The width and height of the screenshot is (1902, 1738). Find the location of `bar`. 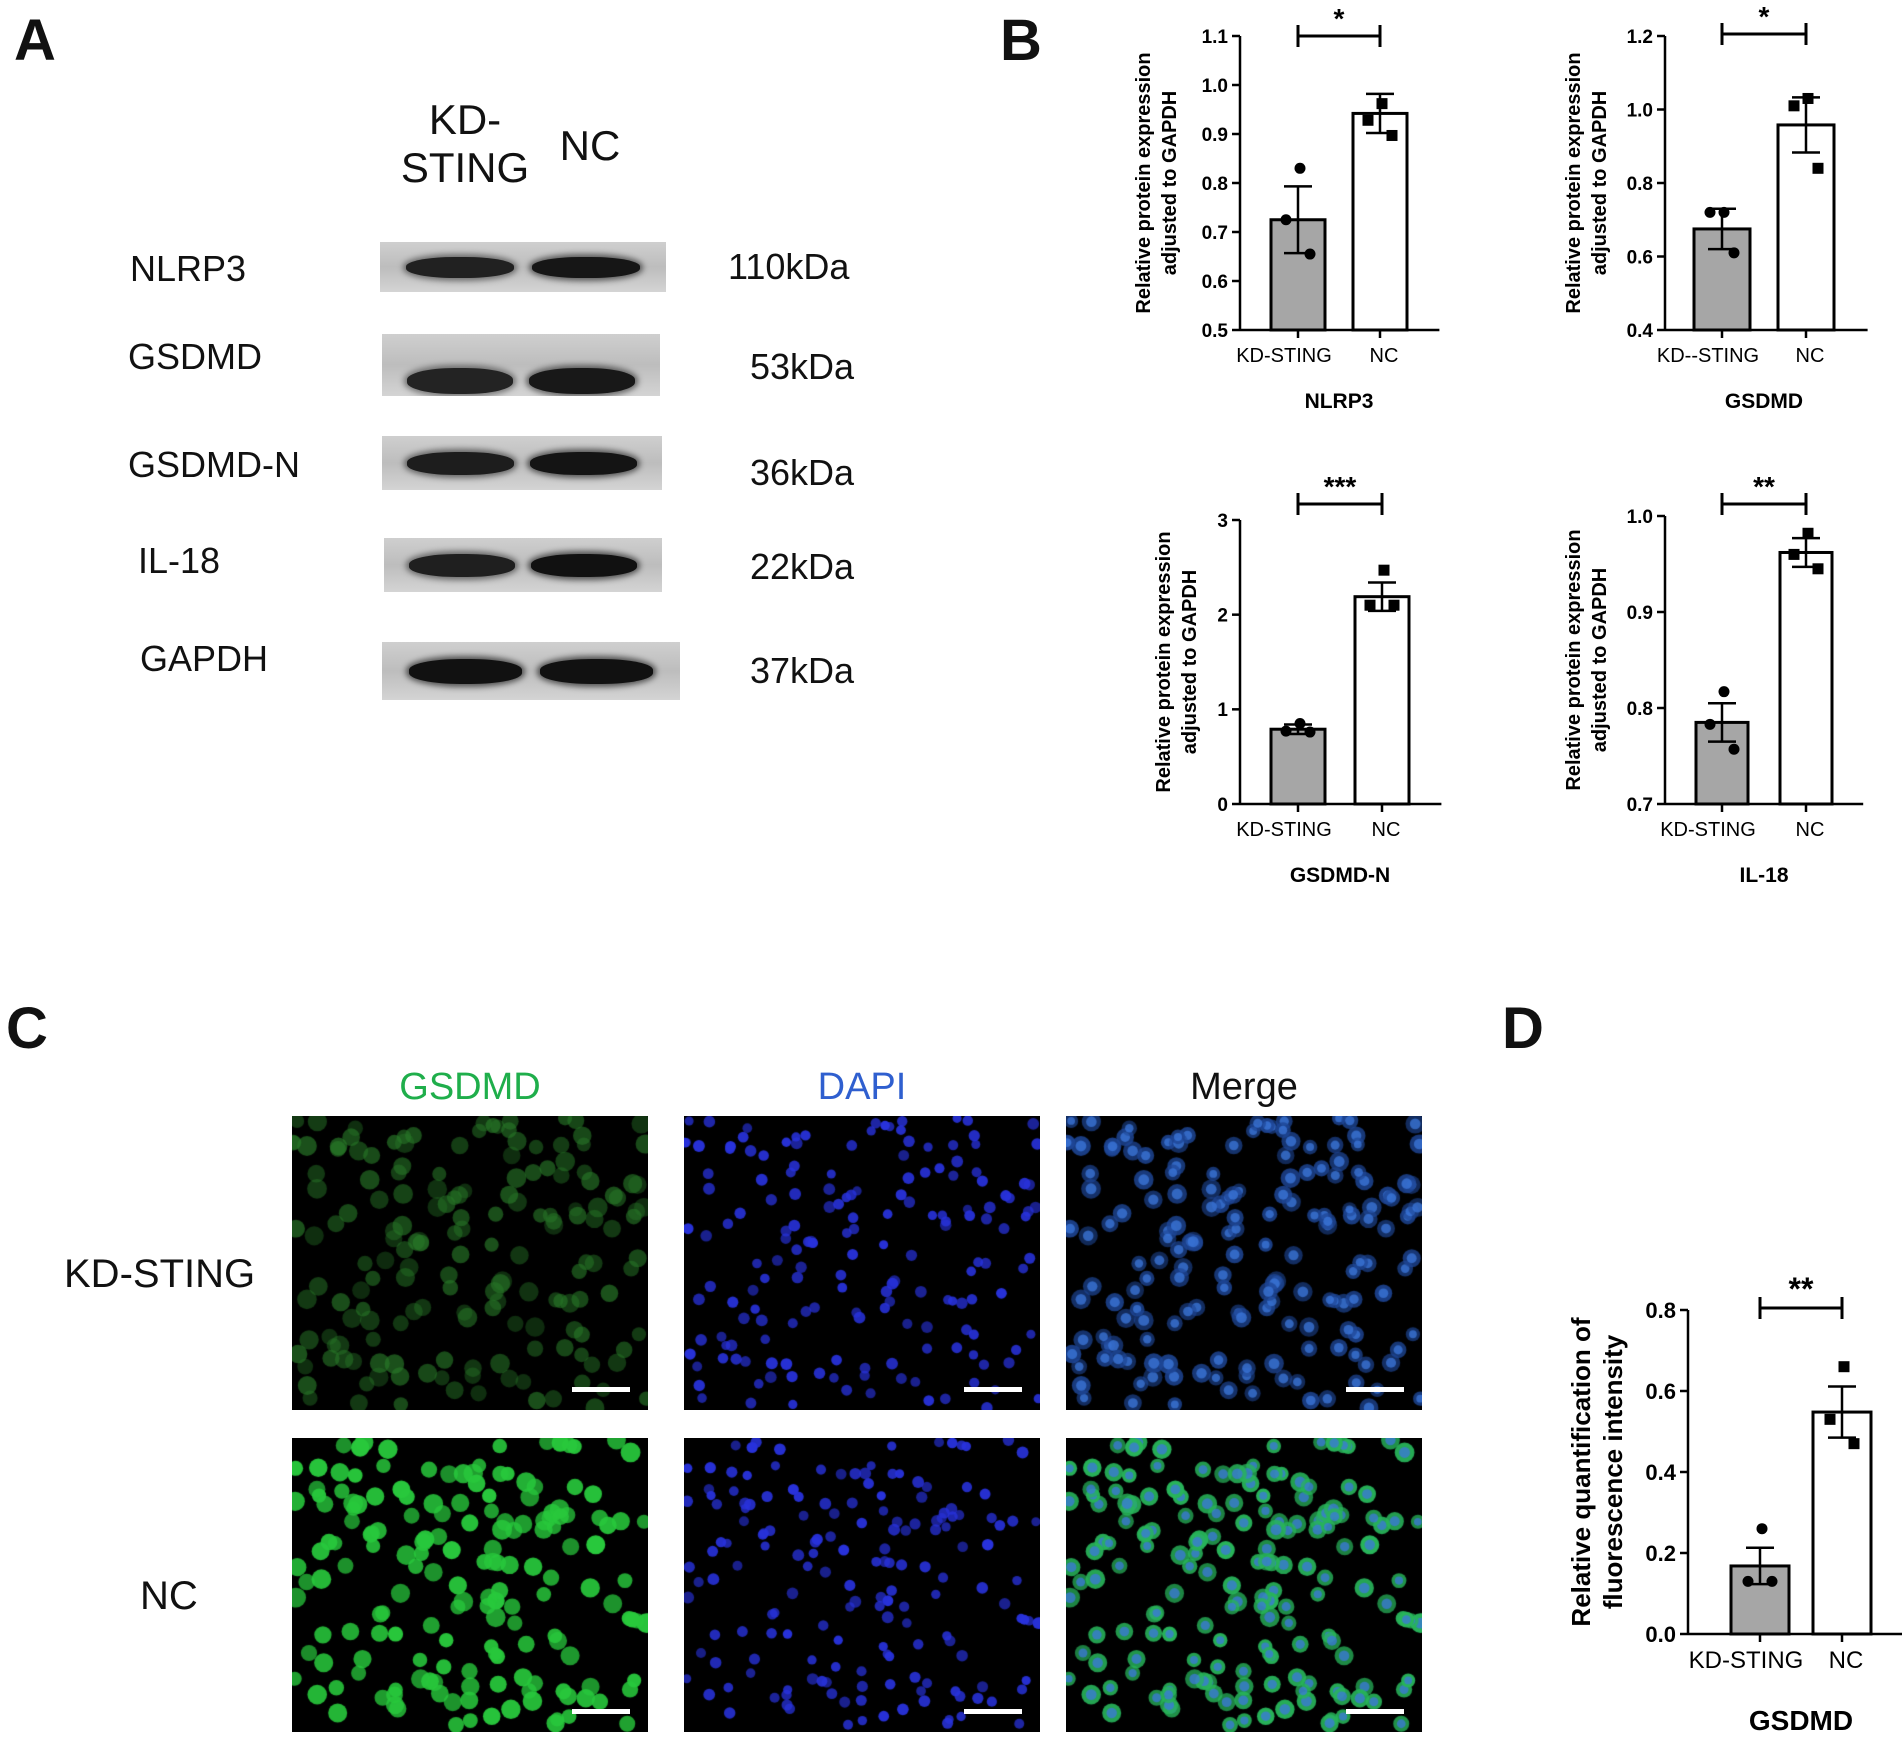

bar is located at coordinates (1298, 766).